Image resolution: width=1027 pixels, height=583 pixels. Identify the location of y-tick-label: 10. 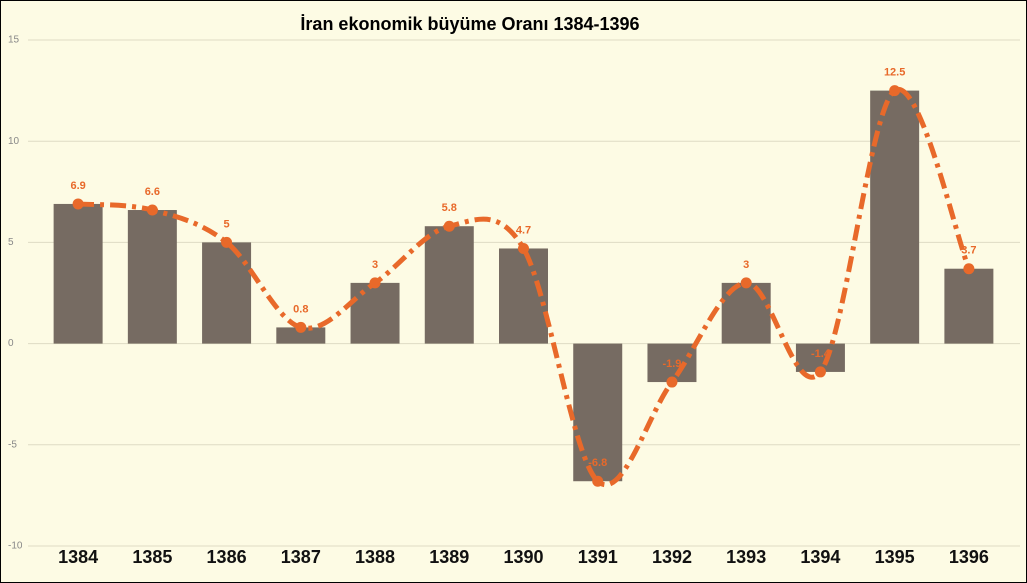
(14, 141).